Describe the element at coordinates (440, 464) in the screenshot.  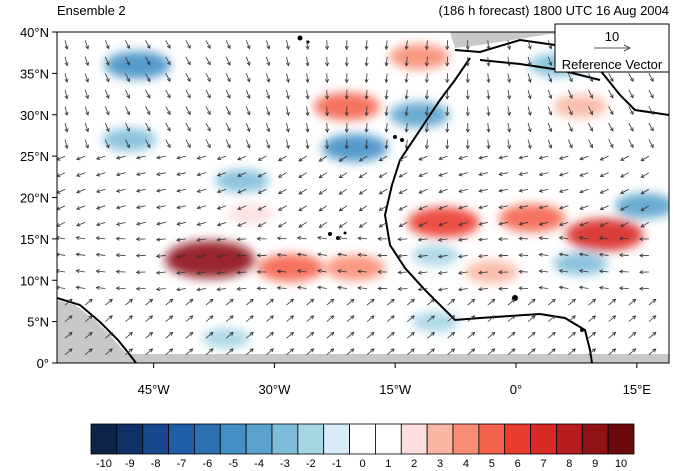
I see `colorbar-label: 3` at that location.